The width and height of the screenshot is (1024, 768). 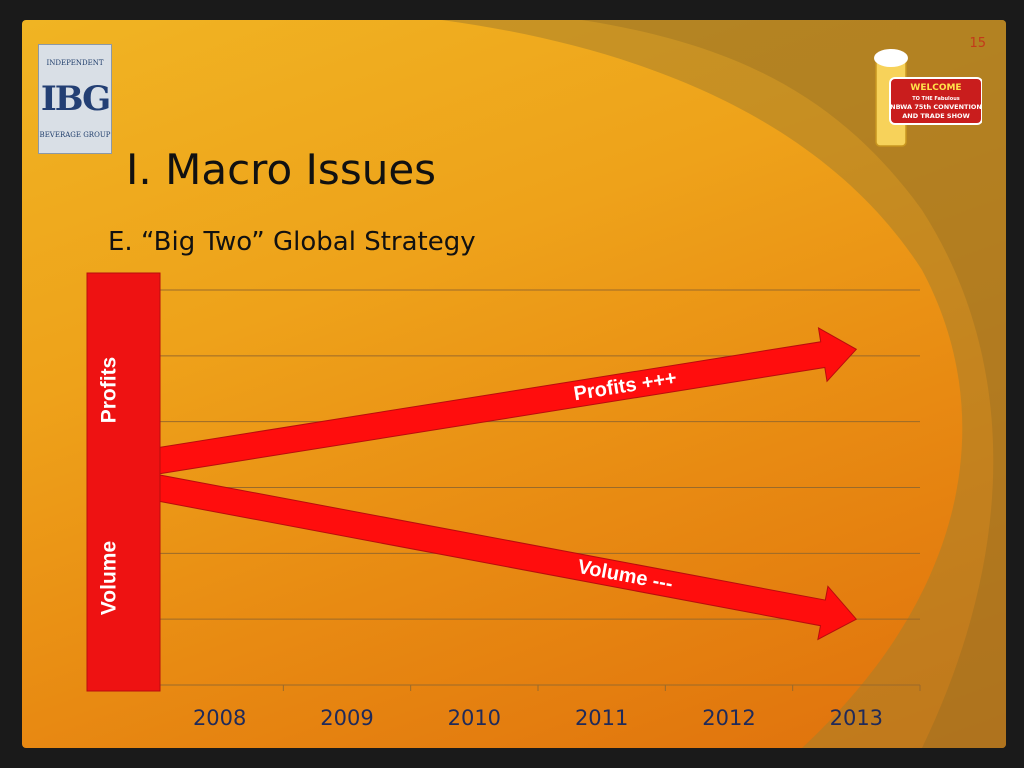 I want to click on x-tick-label: 2013, so click(x=856, y=718).